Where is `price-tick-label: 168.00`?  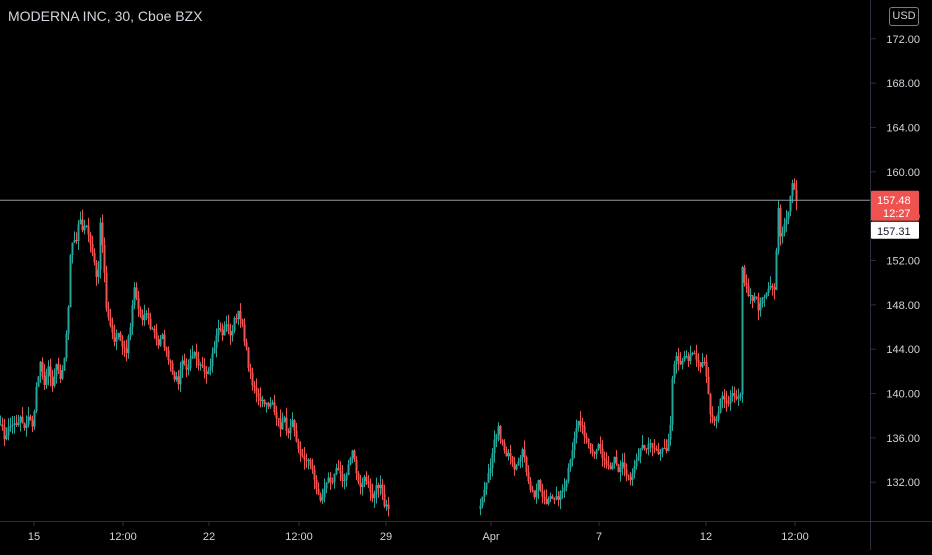
price-tick-label: 168.00 is located at coordinates (903, 84).